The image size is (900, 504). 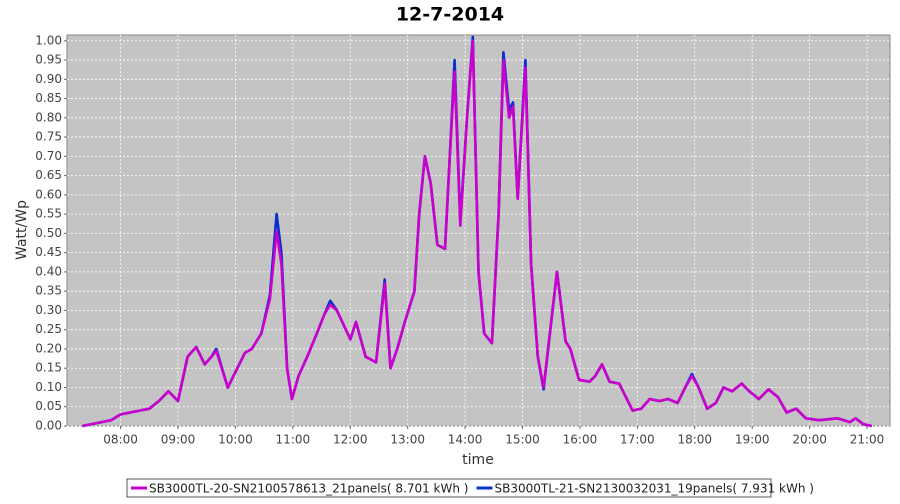 I want to click on y-tick-label: 0.70, so click(x=48, y=156).